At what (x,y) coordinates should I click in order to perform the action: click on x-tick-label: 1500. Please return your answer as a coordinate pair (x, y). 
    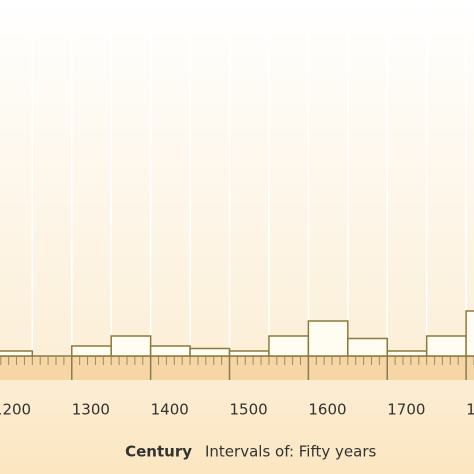
    Looking at the image, I should click on (249, 410).